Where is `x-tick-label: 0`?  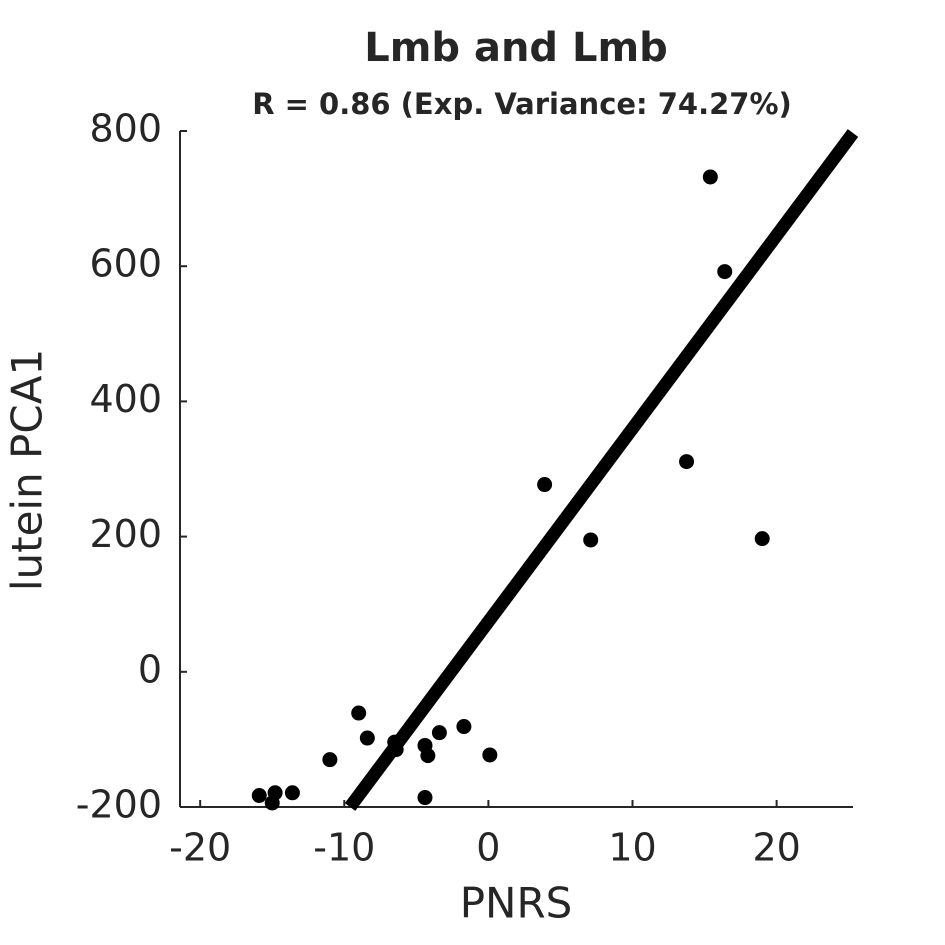 x-tick-label: 0 is located at coordinates (488, 848).